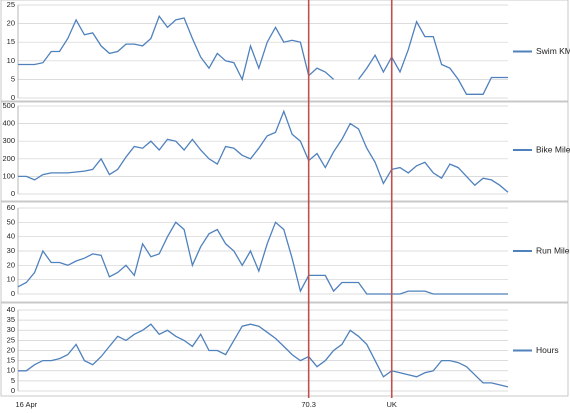 The width and height of the screenshot is (570, 413). I want to click on y-tick-label: 200, so click(8, 158).